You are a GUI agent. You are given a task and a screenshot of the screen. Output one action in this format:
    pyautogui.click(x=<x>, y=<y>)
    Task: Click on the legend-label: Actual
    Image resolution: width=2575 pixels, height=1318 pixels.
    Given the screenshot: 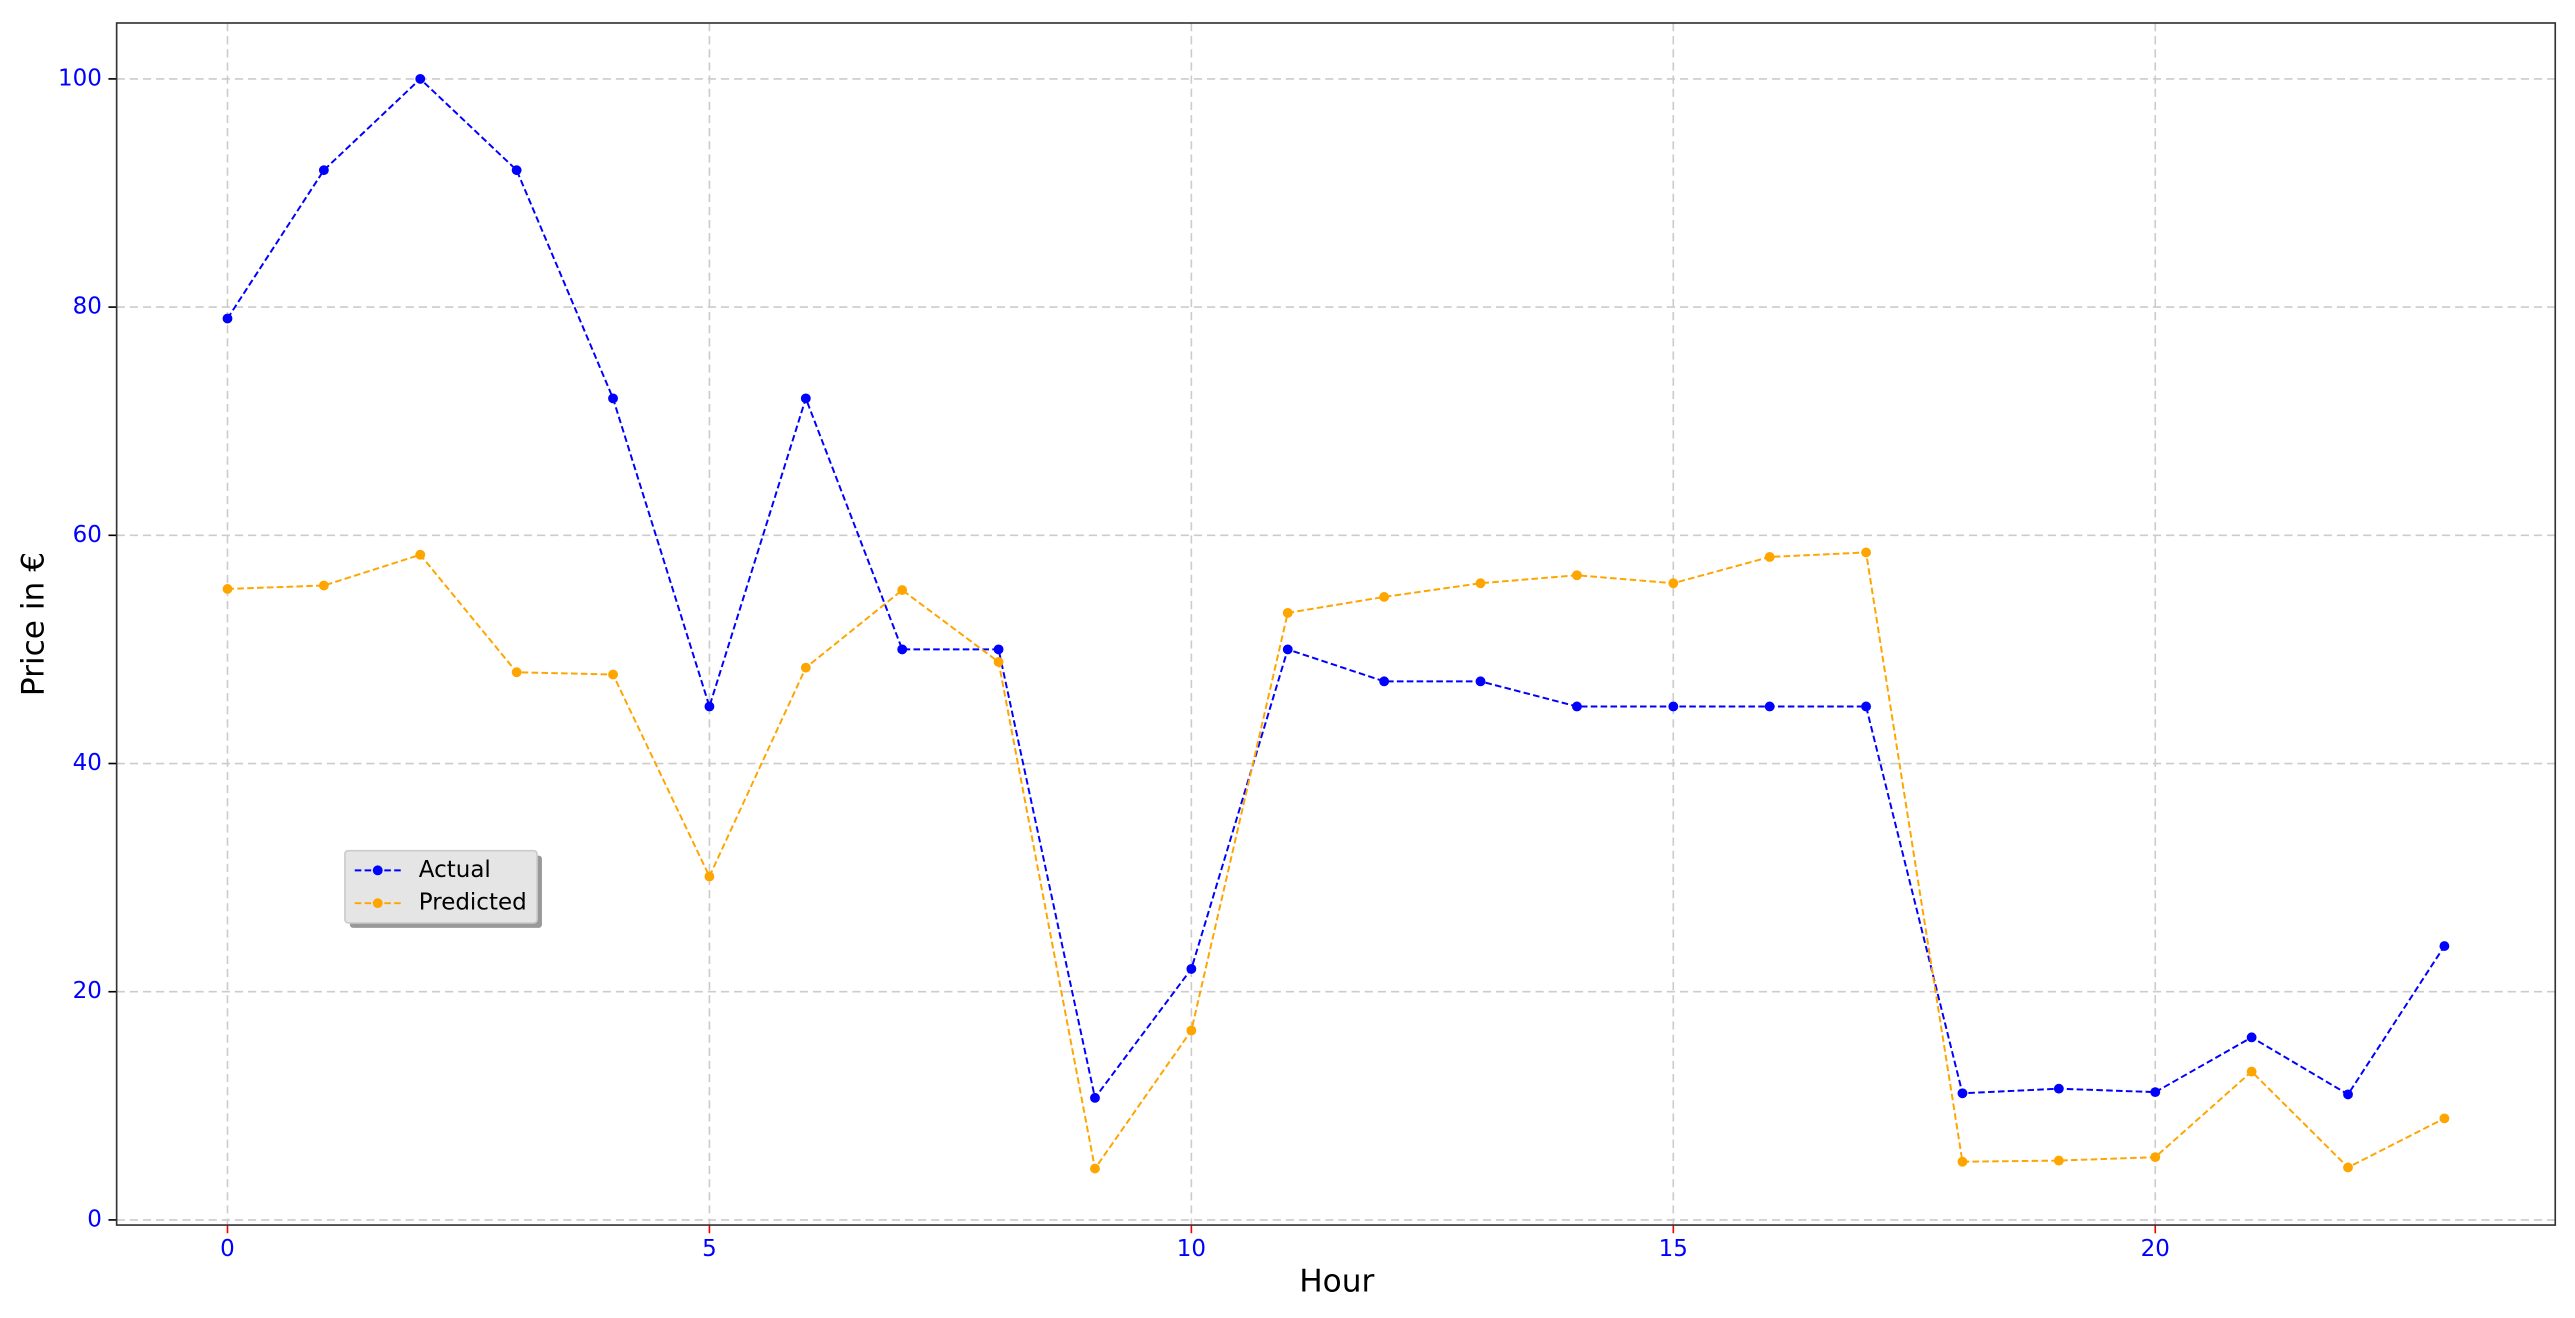 What is the action you would take?
    pyautogui.click(x=455, y=870)
    